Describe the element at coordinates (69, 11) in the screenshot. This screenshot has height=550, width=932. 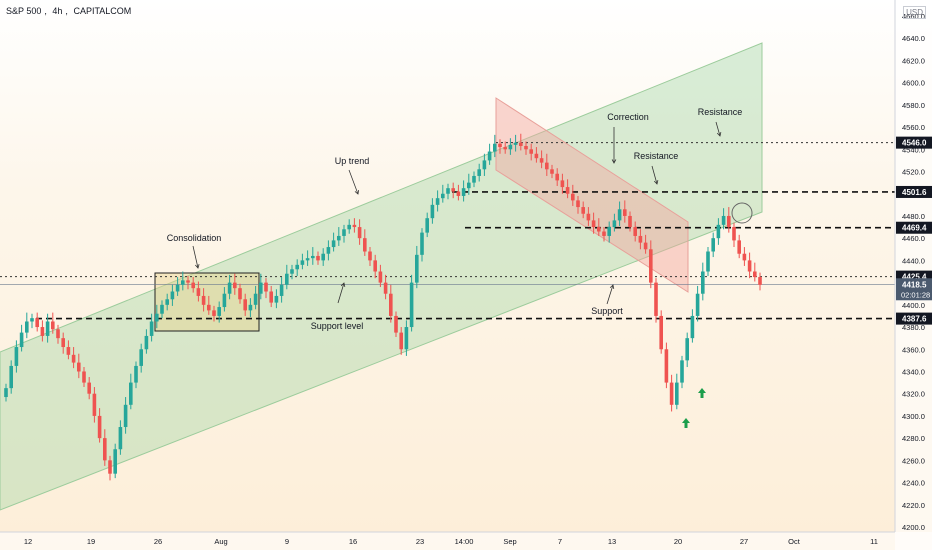
I see `chart-header: S&P 500, 4h, CAPITALCOM` at that location.